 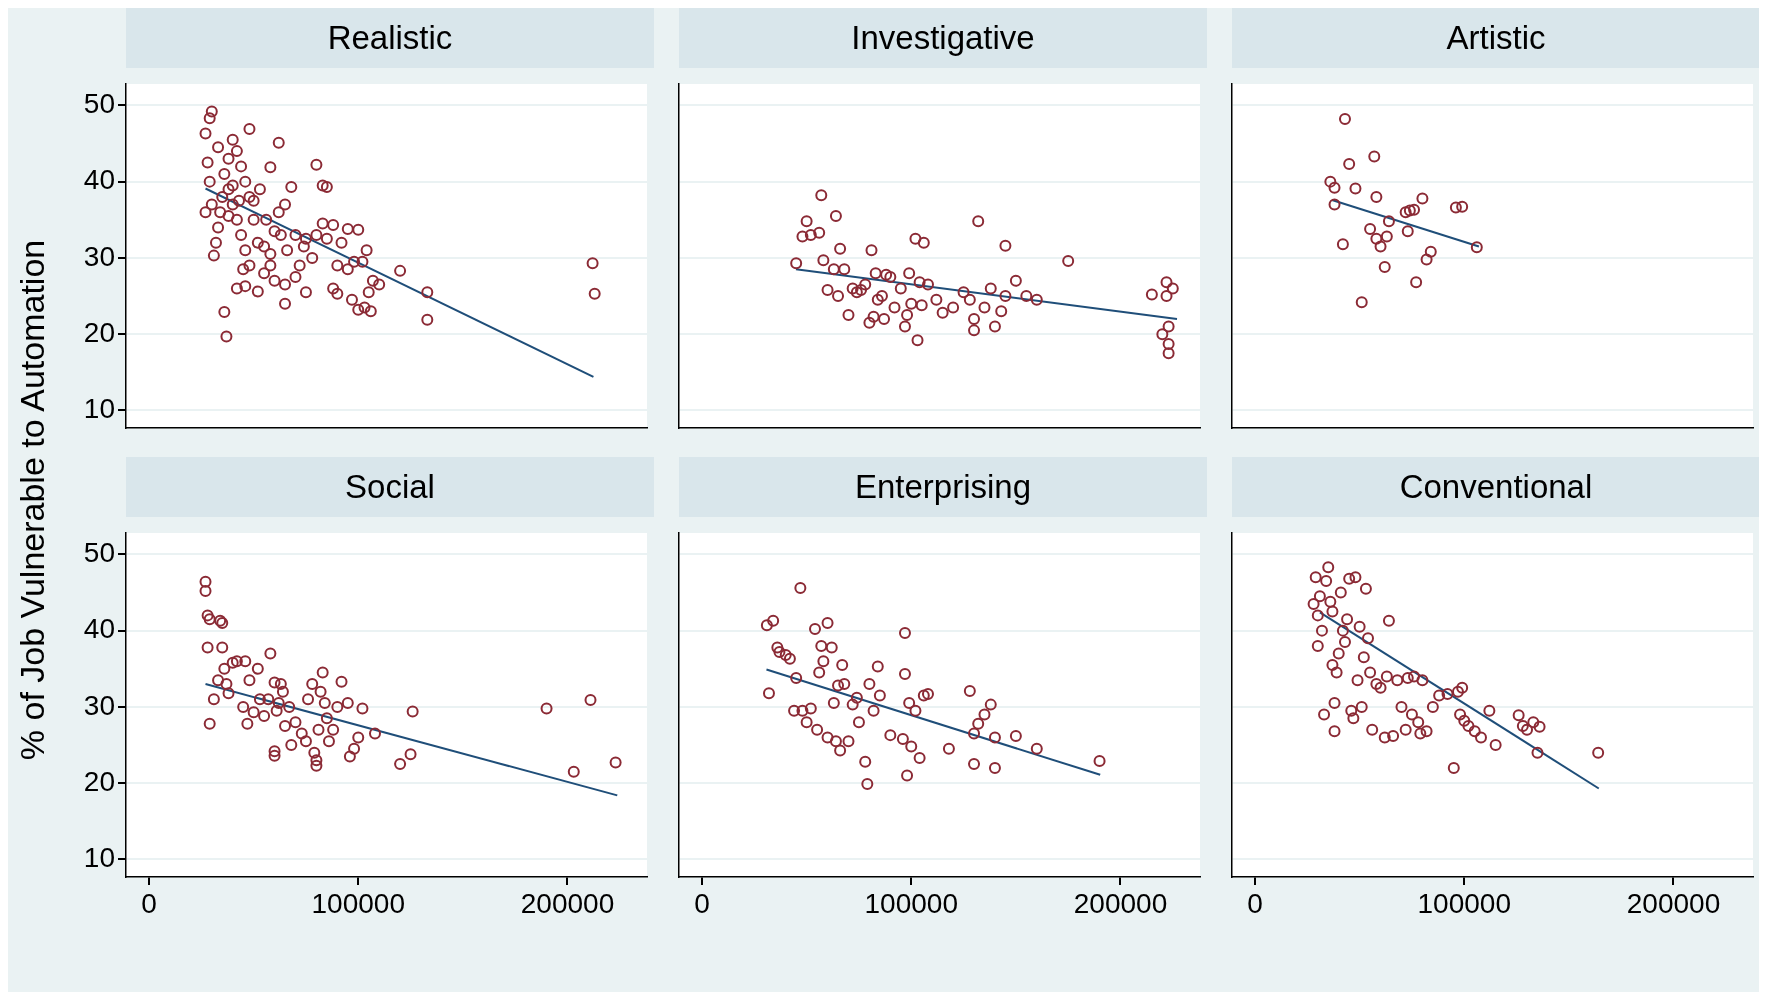 I want to click on y-axis-title: % of Job Vulnerable to Automation, so click(x=32, y=500).